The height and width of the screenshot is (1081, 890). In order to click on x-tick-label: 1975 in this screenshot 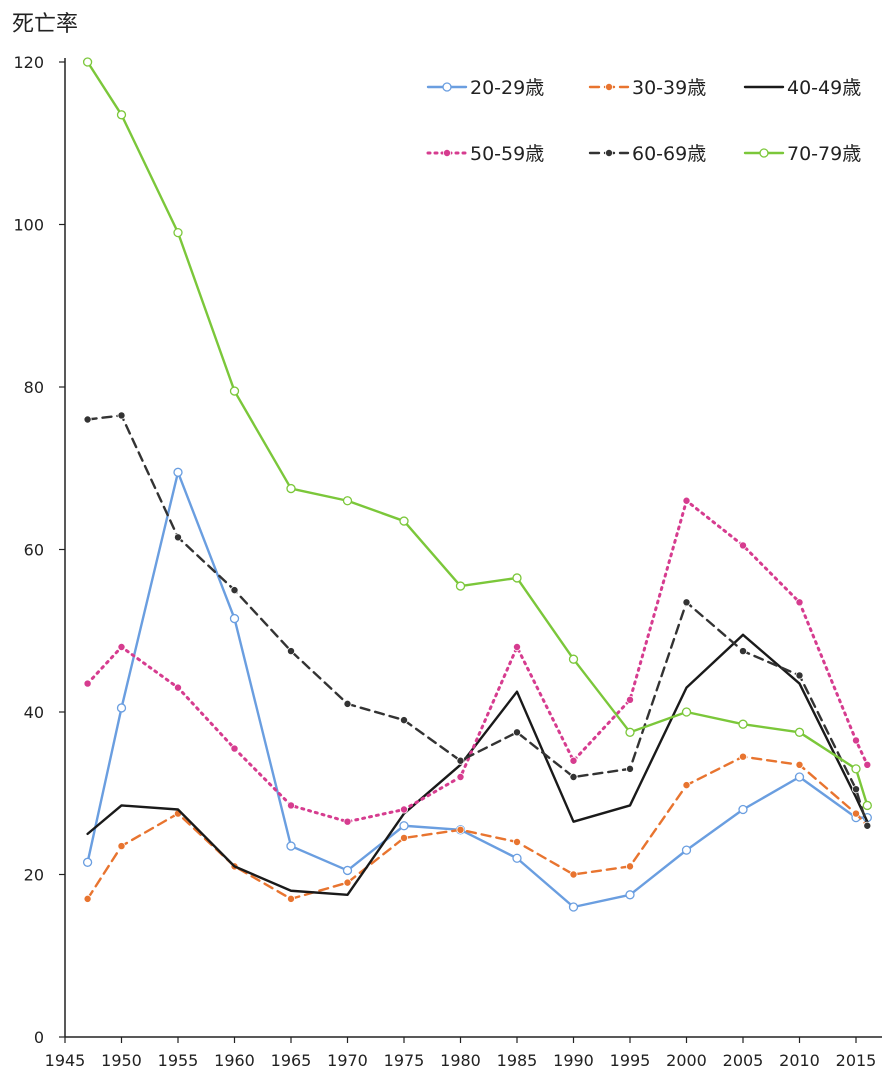, I will do `click(404, 1060)`.